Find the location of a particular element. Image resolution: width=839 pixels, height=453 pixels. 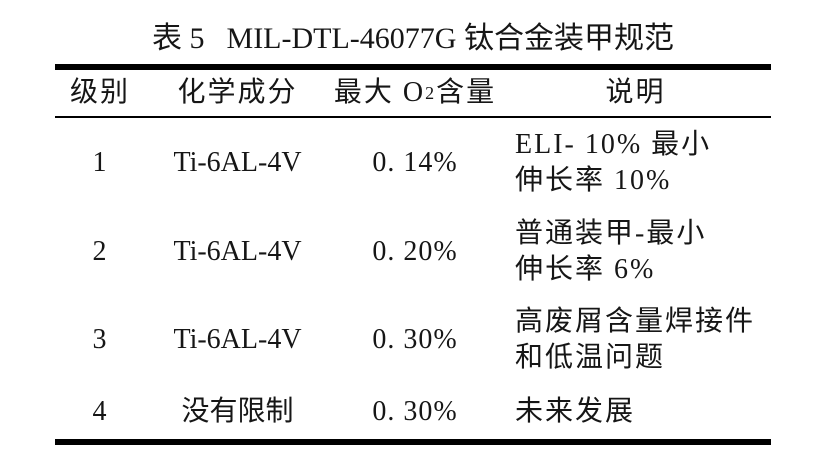

grade-cell: 4 is located at coordinates (100, 411).